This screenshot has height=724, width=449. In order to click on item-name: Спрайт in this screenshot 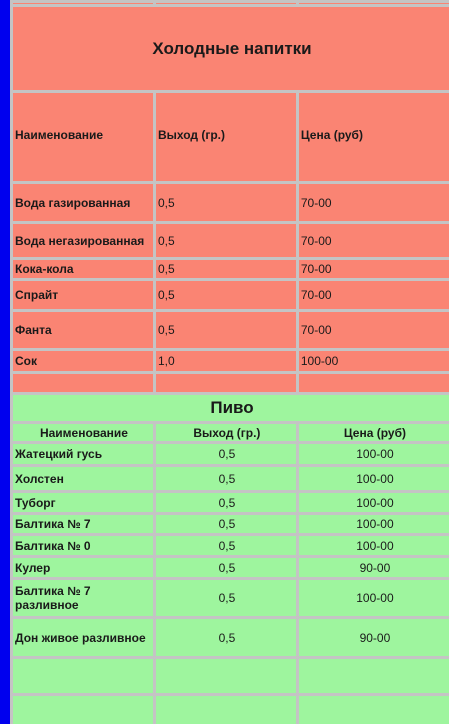, I will do `click(83, 295)`.